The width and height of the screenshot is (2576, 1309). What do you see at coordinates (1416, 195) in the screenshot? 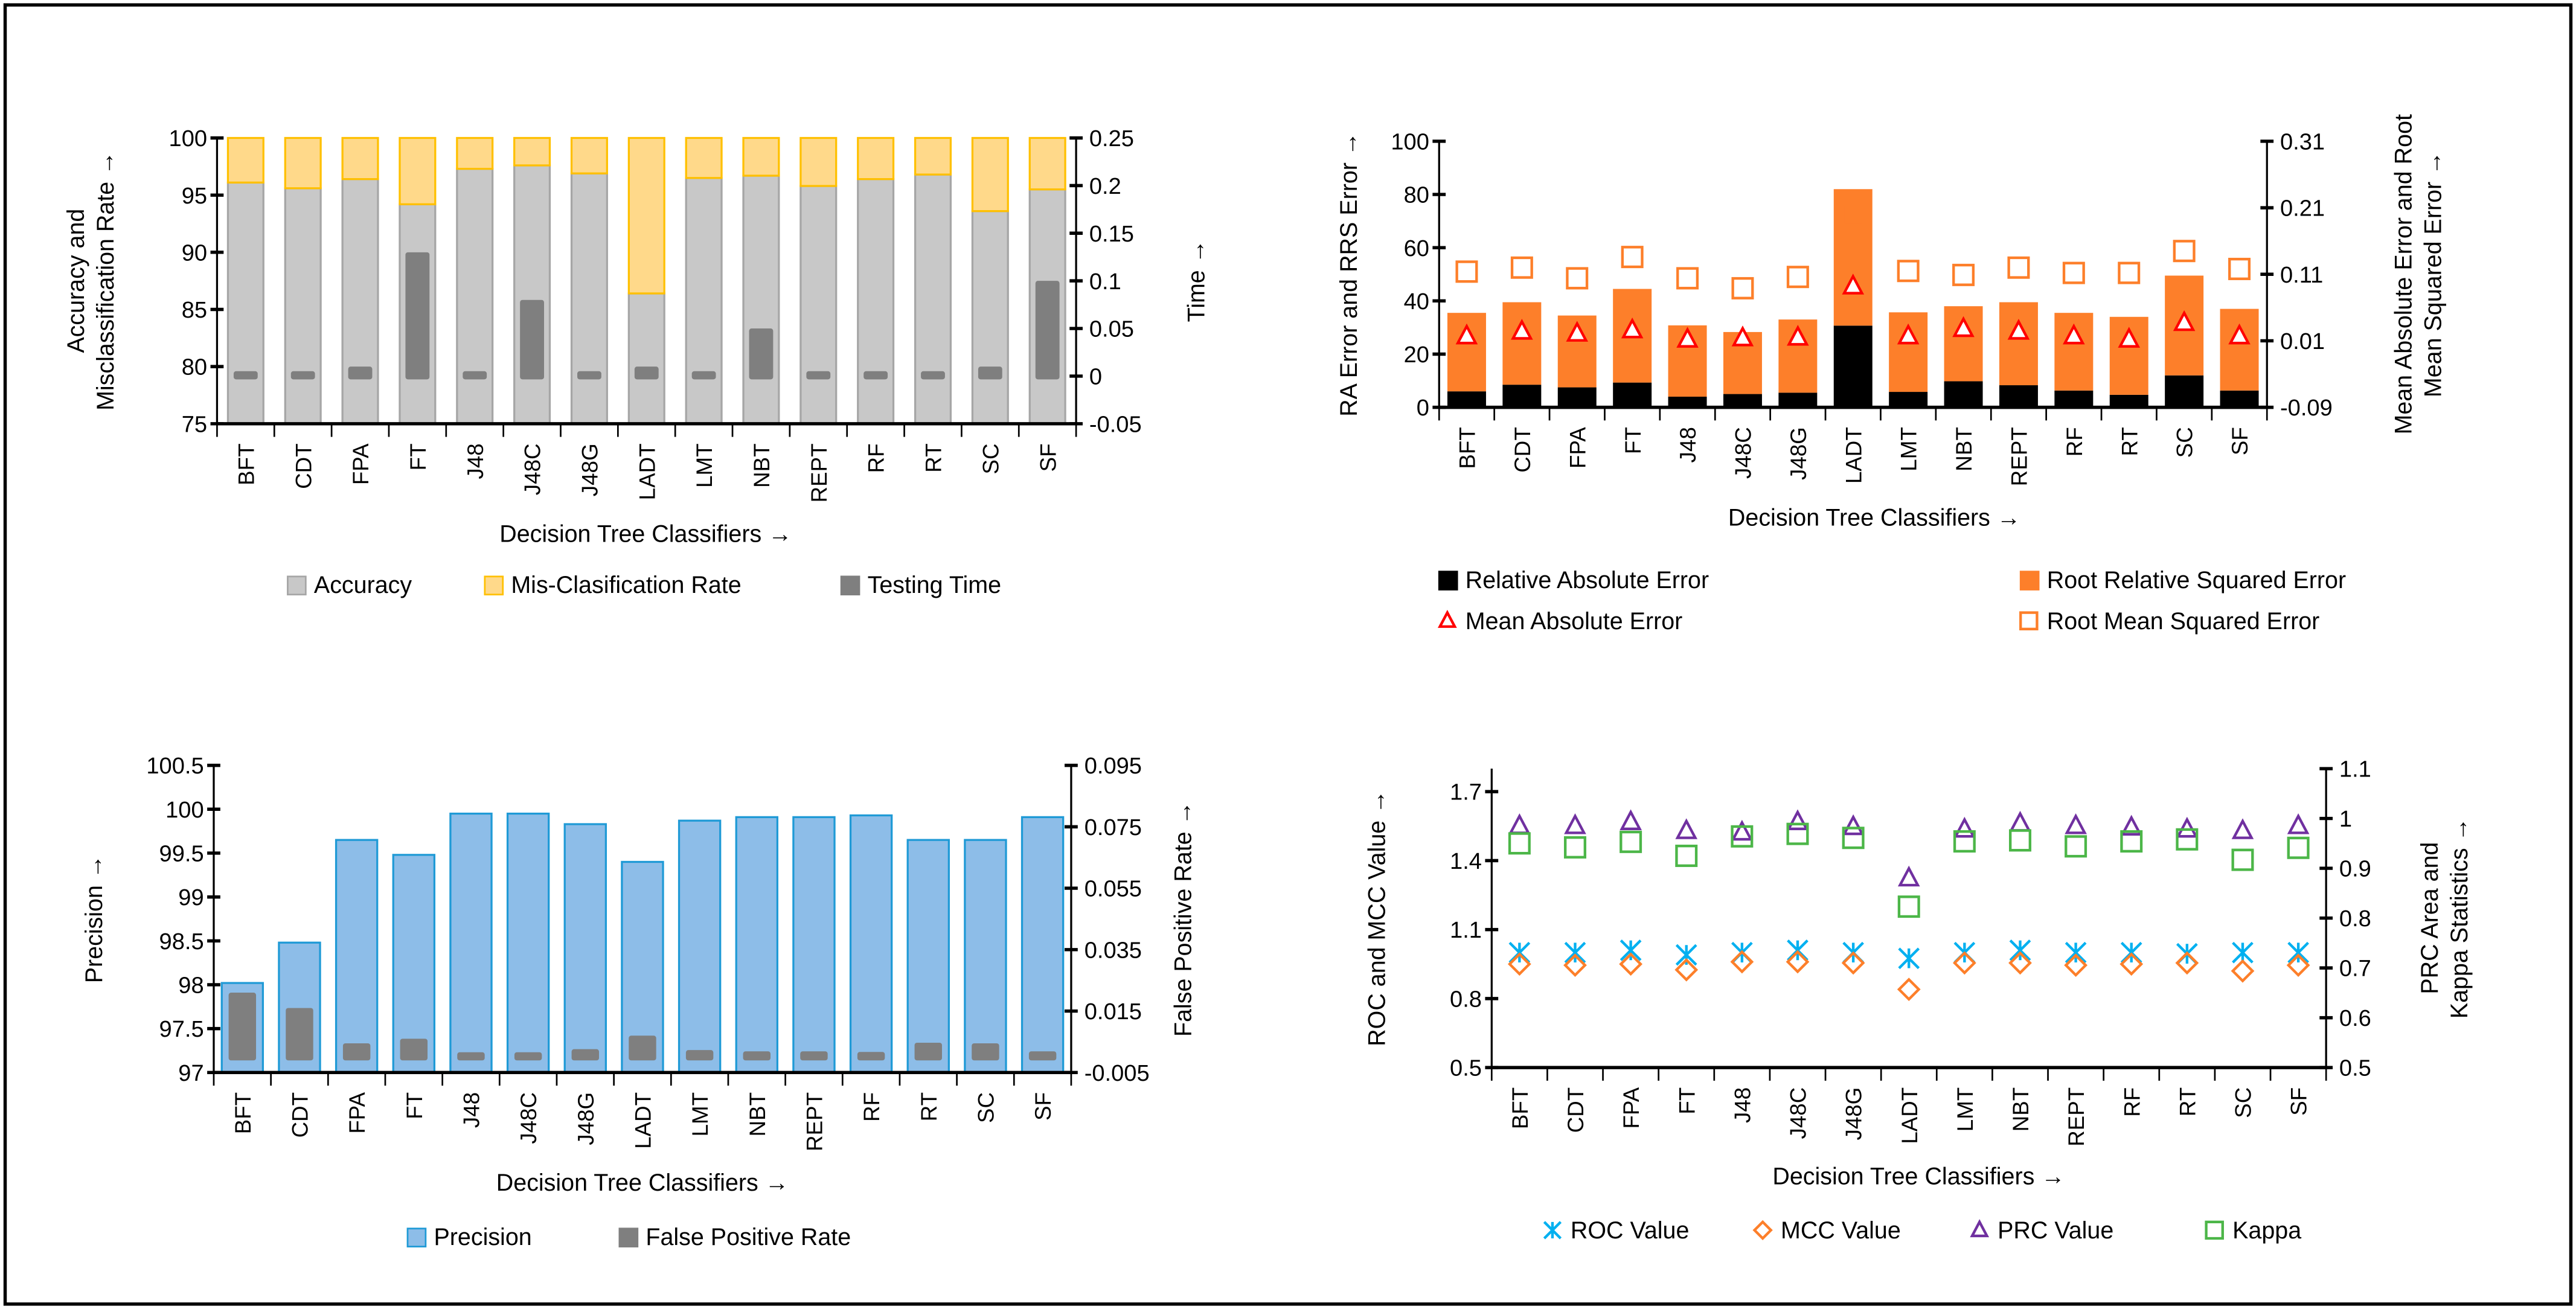
I see `y-tick-label: 80` at bounding box center [1416, 195].